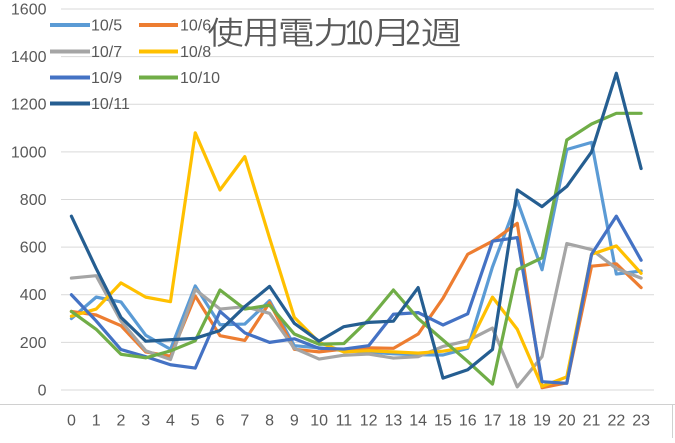  I want to click on svg-text: 10/6, so click(195, 25).